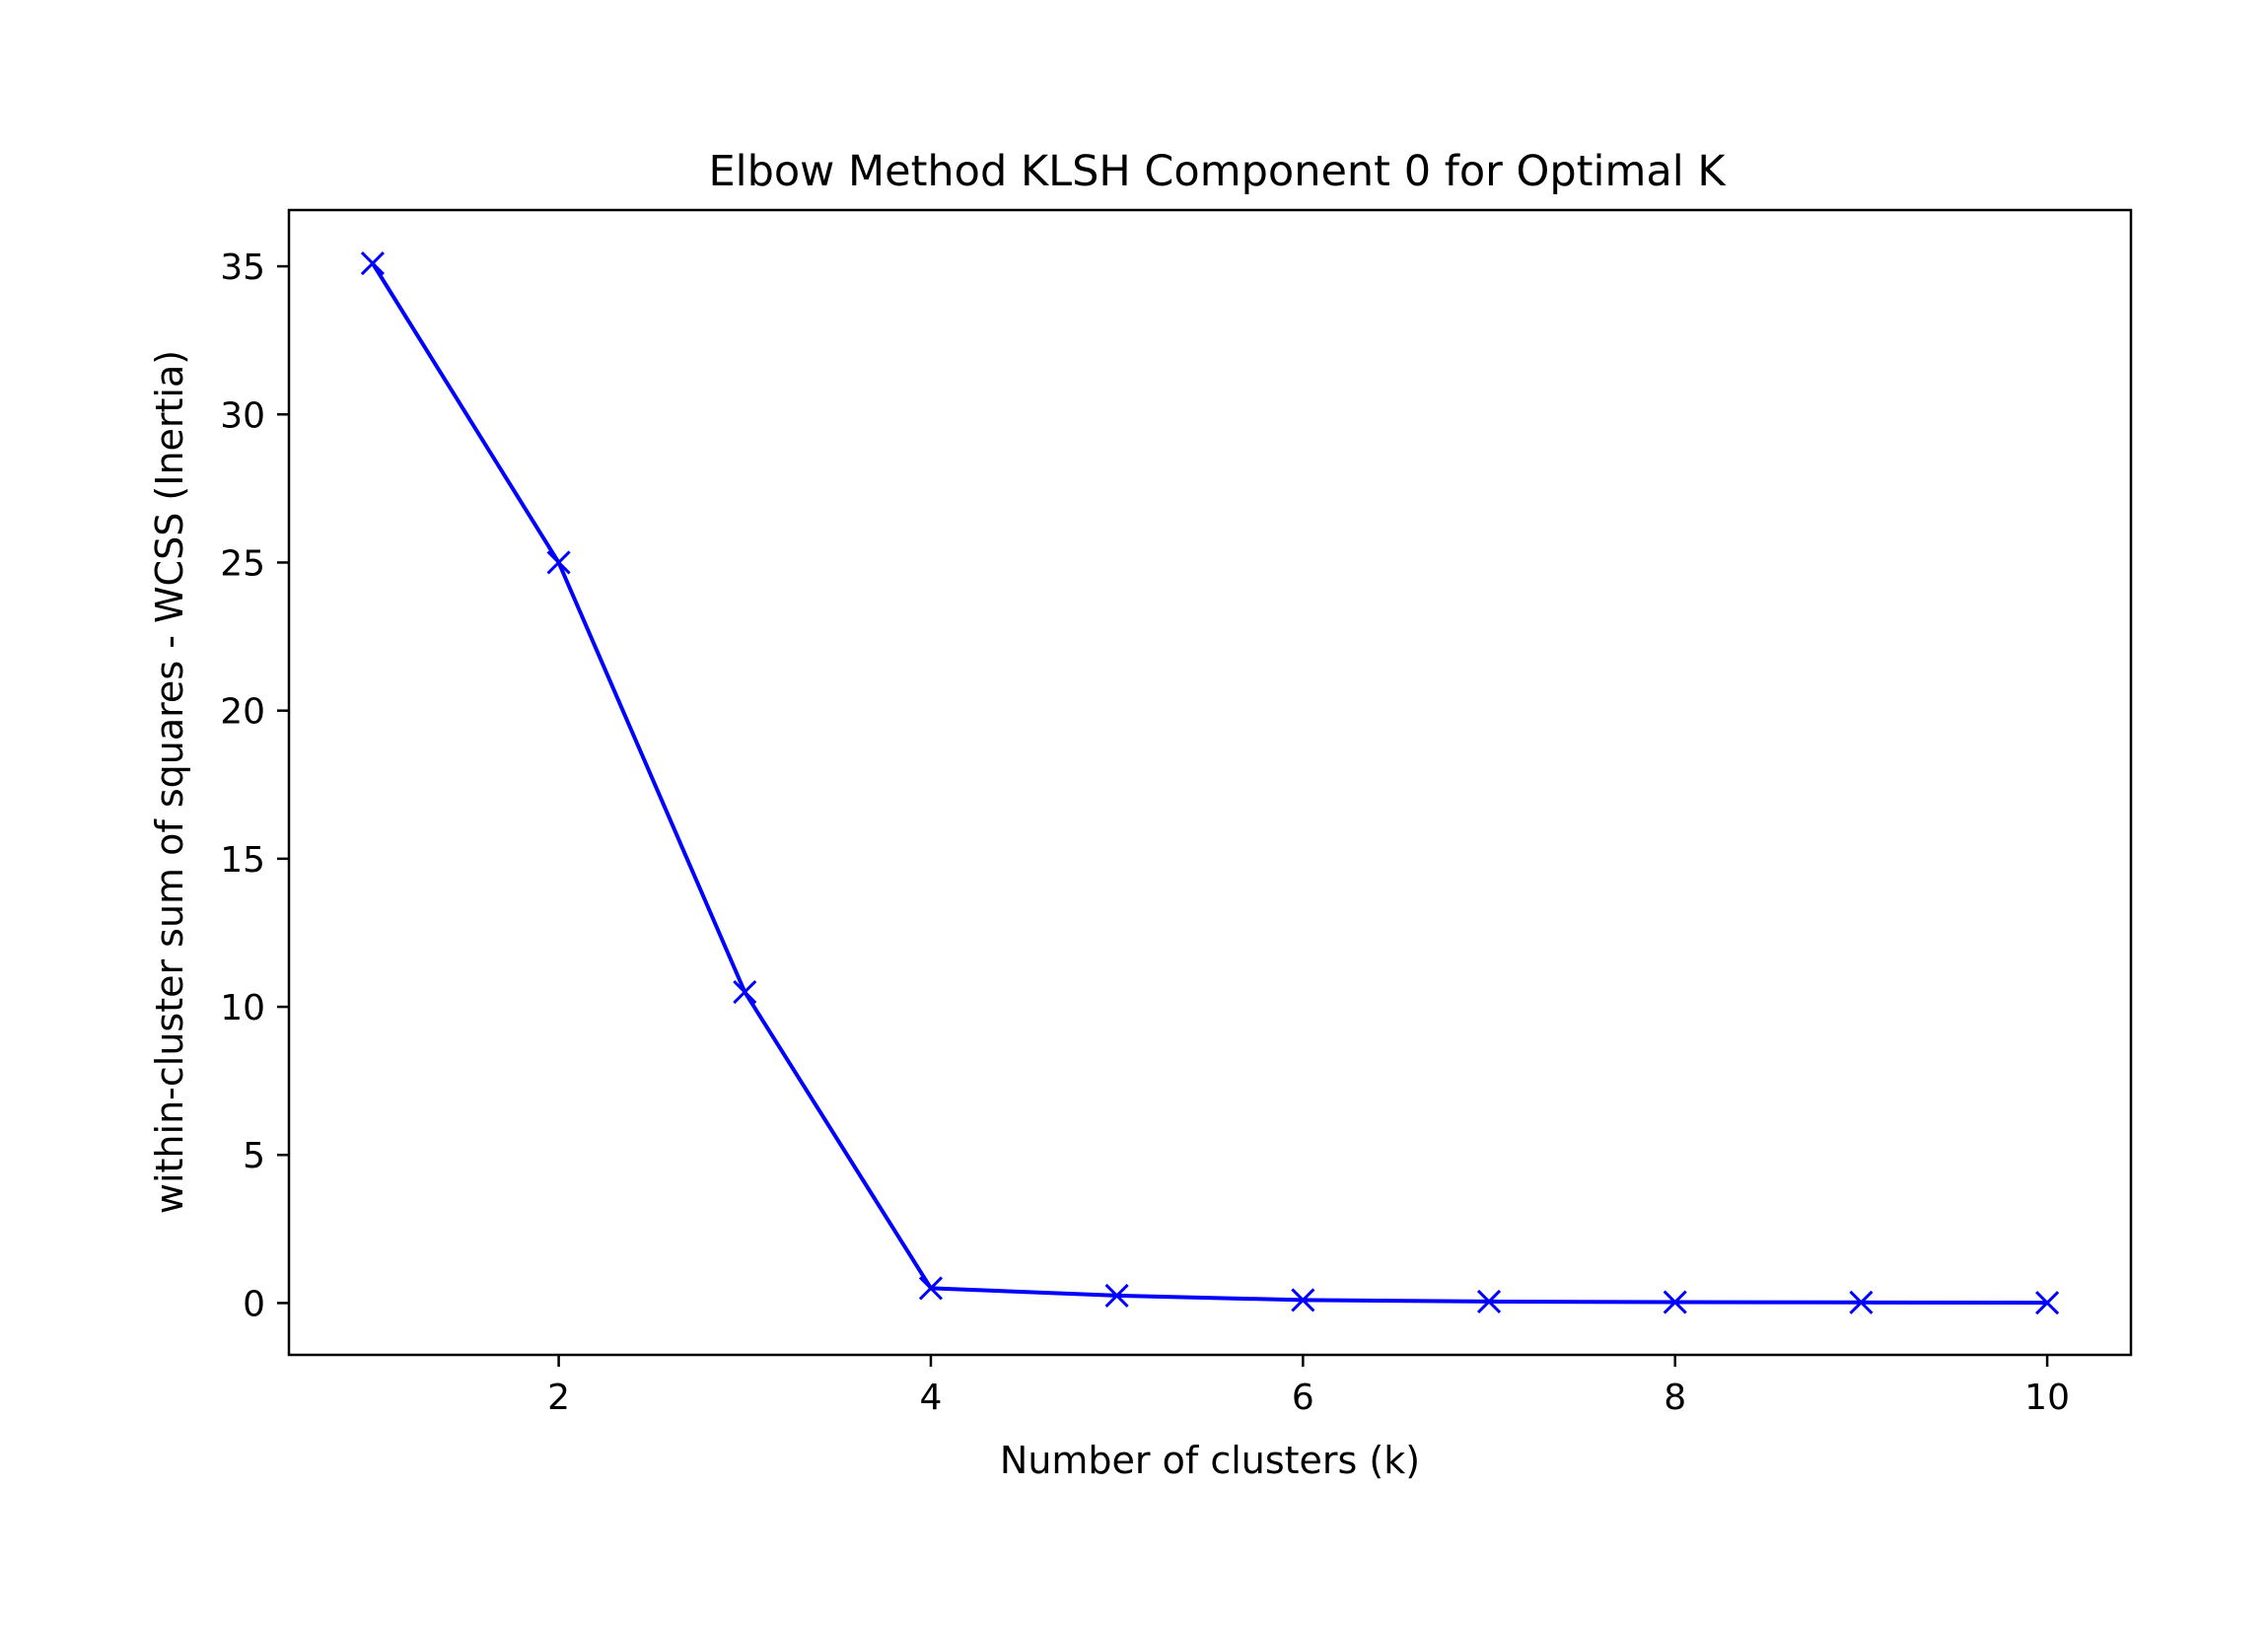 The image size is (2268, 1629). Describe the element at coordinates (255, 786) in the screenshot. I see `y-axis: 0 5 10 15 20 25 30 35` at that location.